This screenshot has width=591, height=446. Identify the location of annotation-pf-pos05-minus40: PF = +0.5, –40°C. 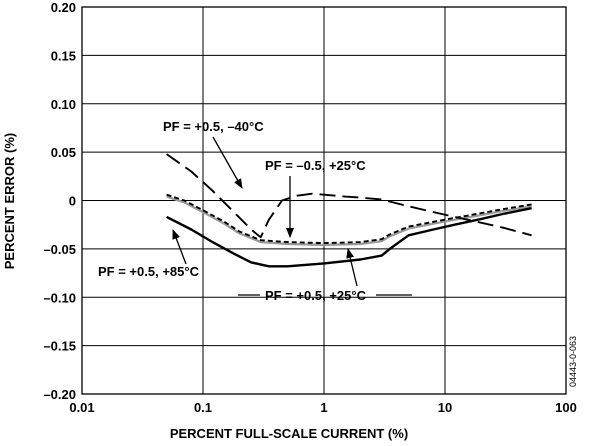
(213, 126).